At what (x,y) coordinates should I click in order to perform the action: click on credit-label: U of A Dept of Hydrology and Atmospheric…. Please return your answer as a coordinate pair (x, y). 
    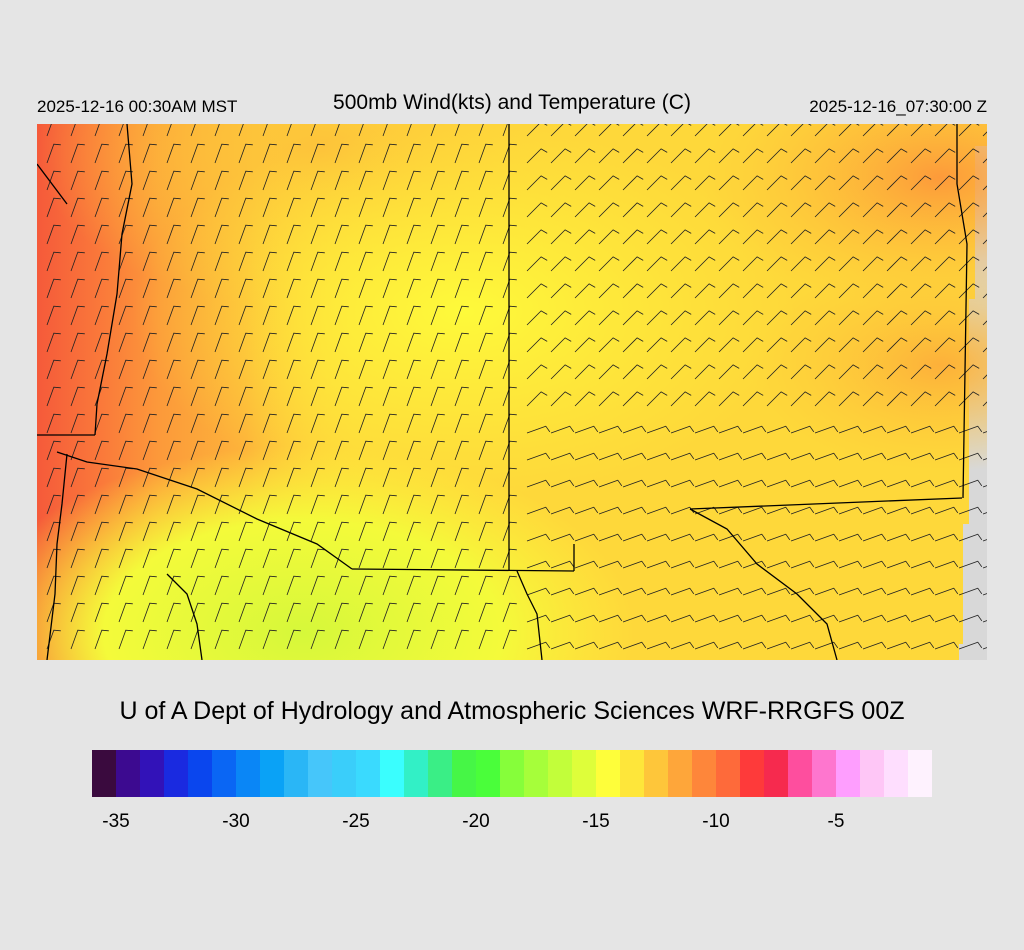
    Looking at the image, I should click on (512, 711).